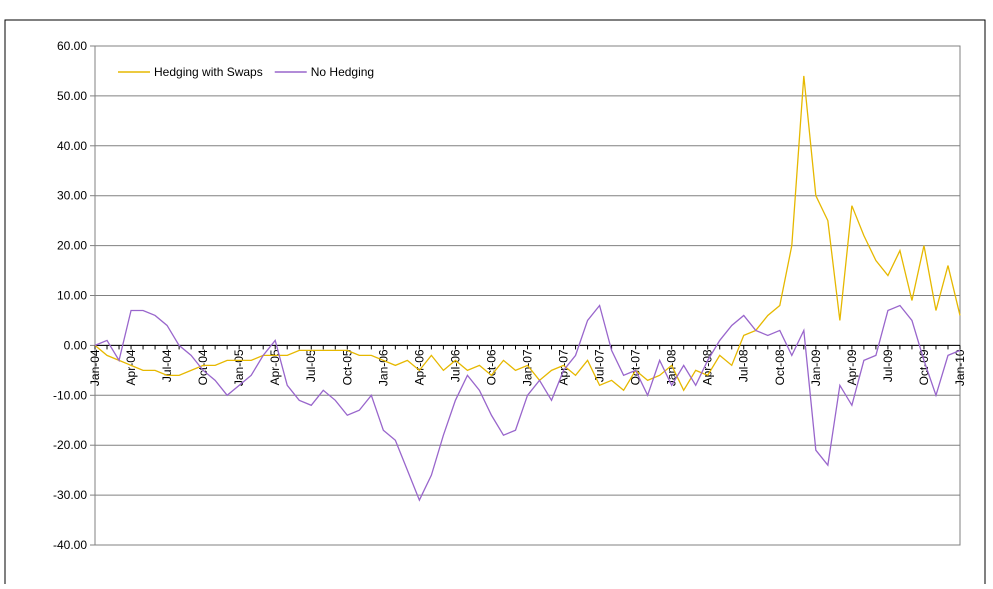 The width and height of the screenshot is (993, 589). What do you see at coordinates (852, 367) in the screenshot?
I see `x-tick-label: Apr-09` at bounding box center [852, 367].